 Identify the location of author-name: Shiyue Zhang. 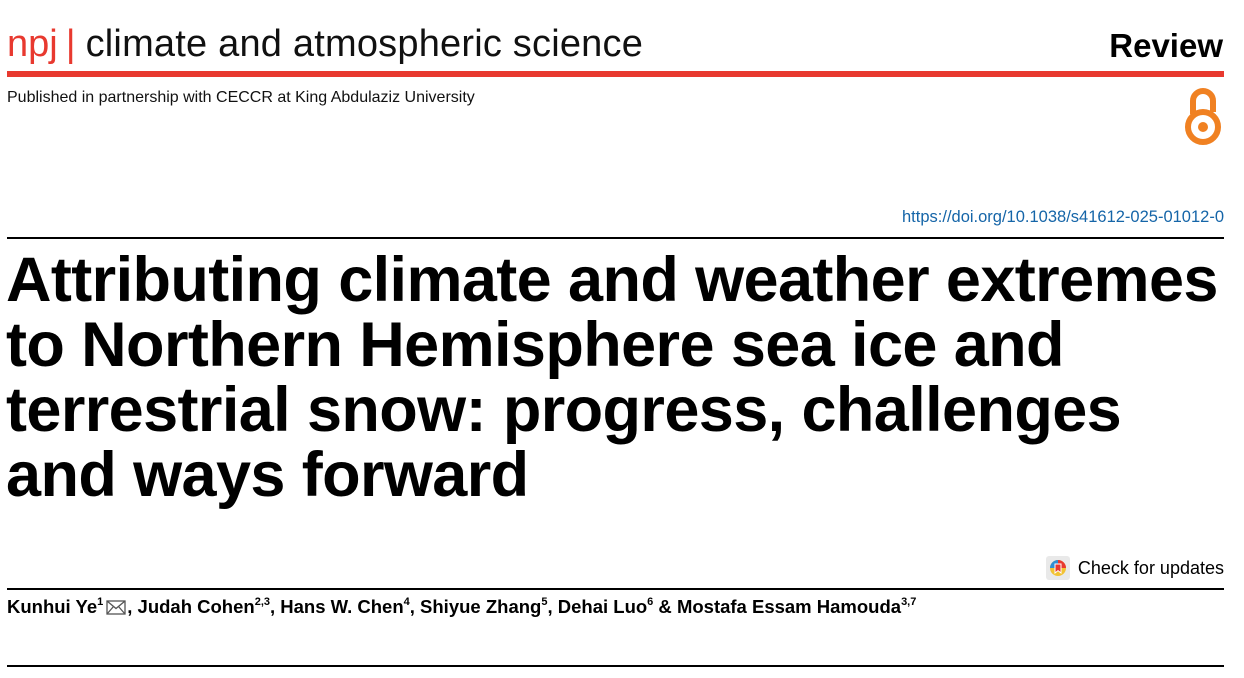
(481, 606).